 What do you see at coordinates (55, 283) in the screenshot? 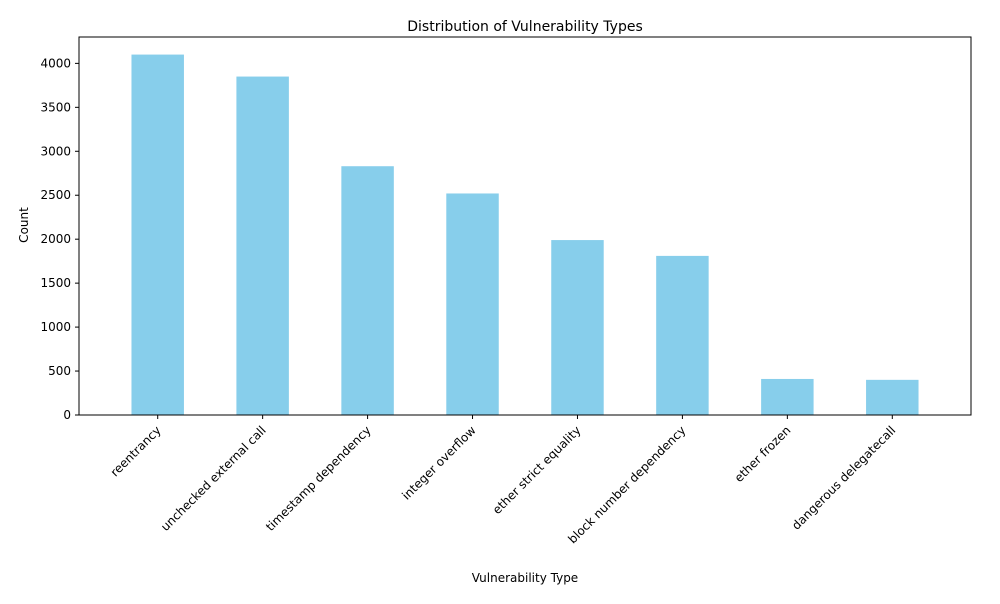
I see `y-tick-label: 1500` at bounding box center [55, 283].